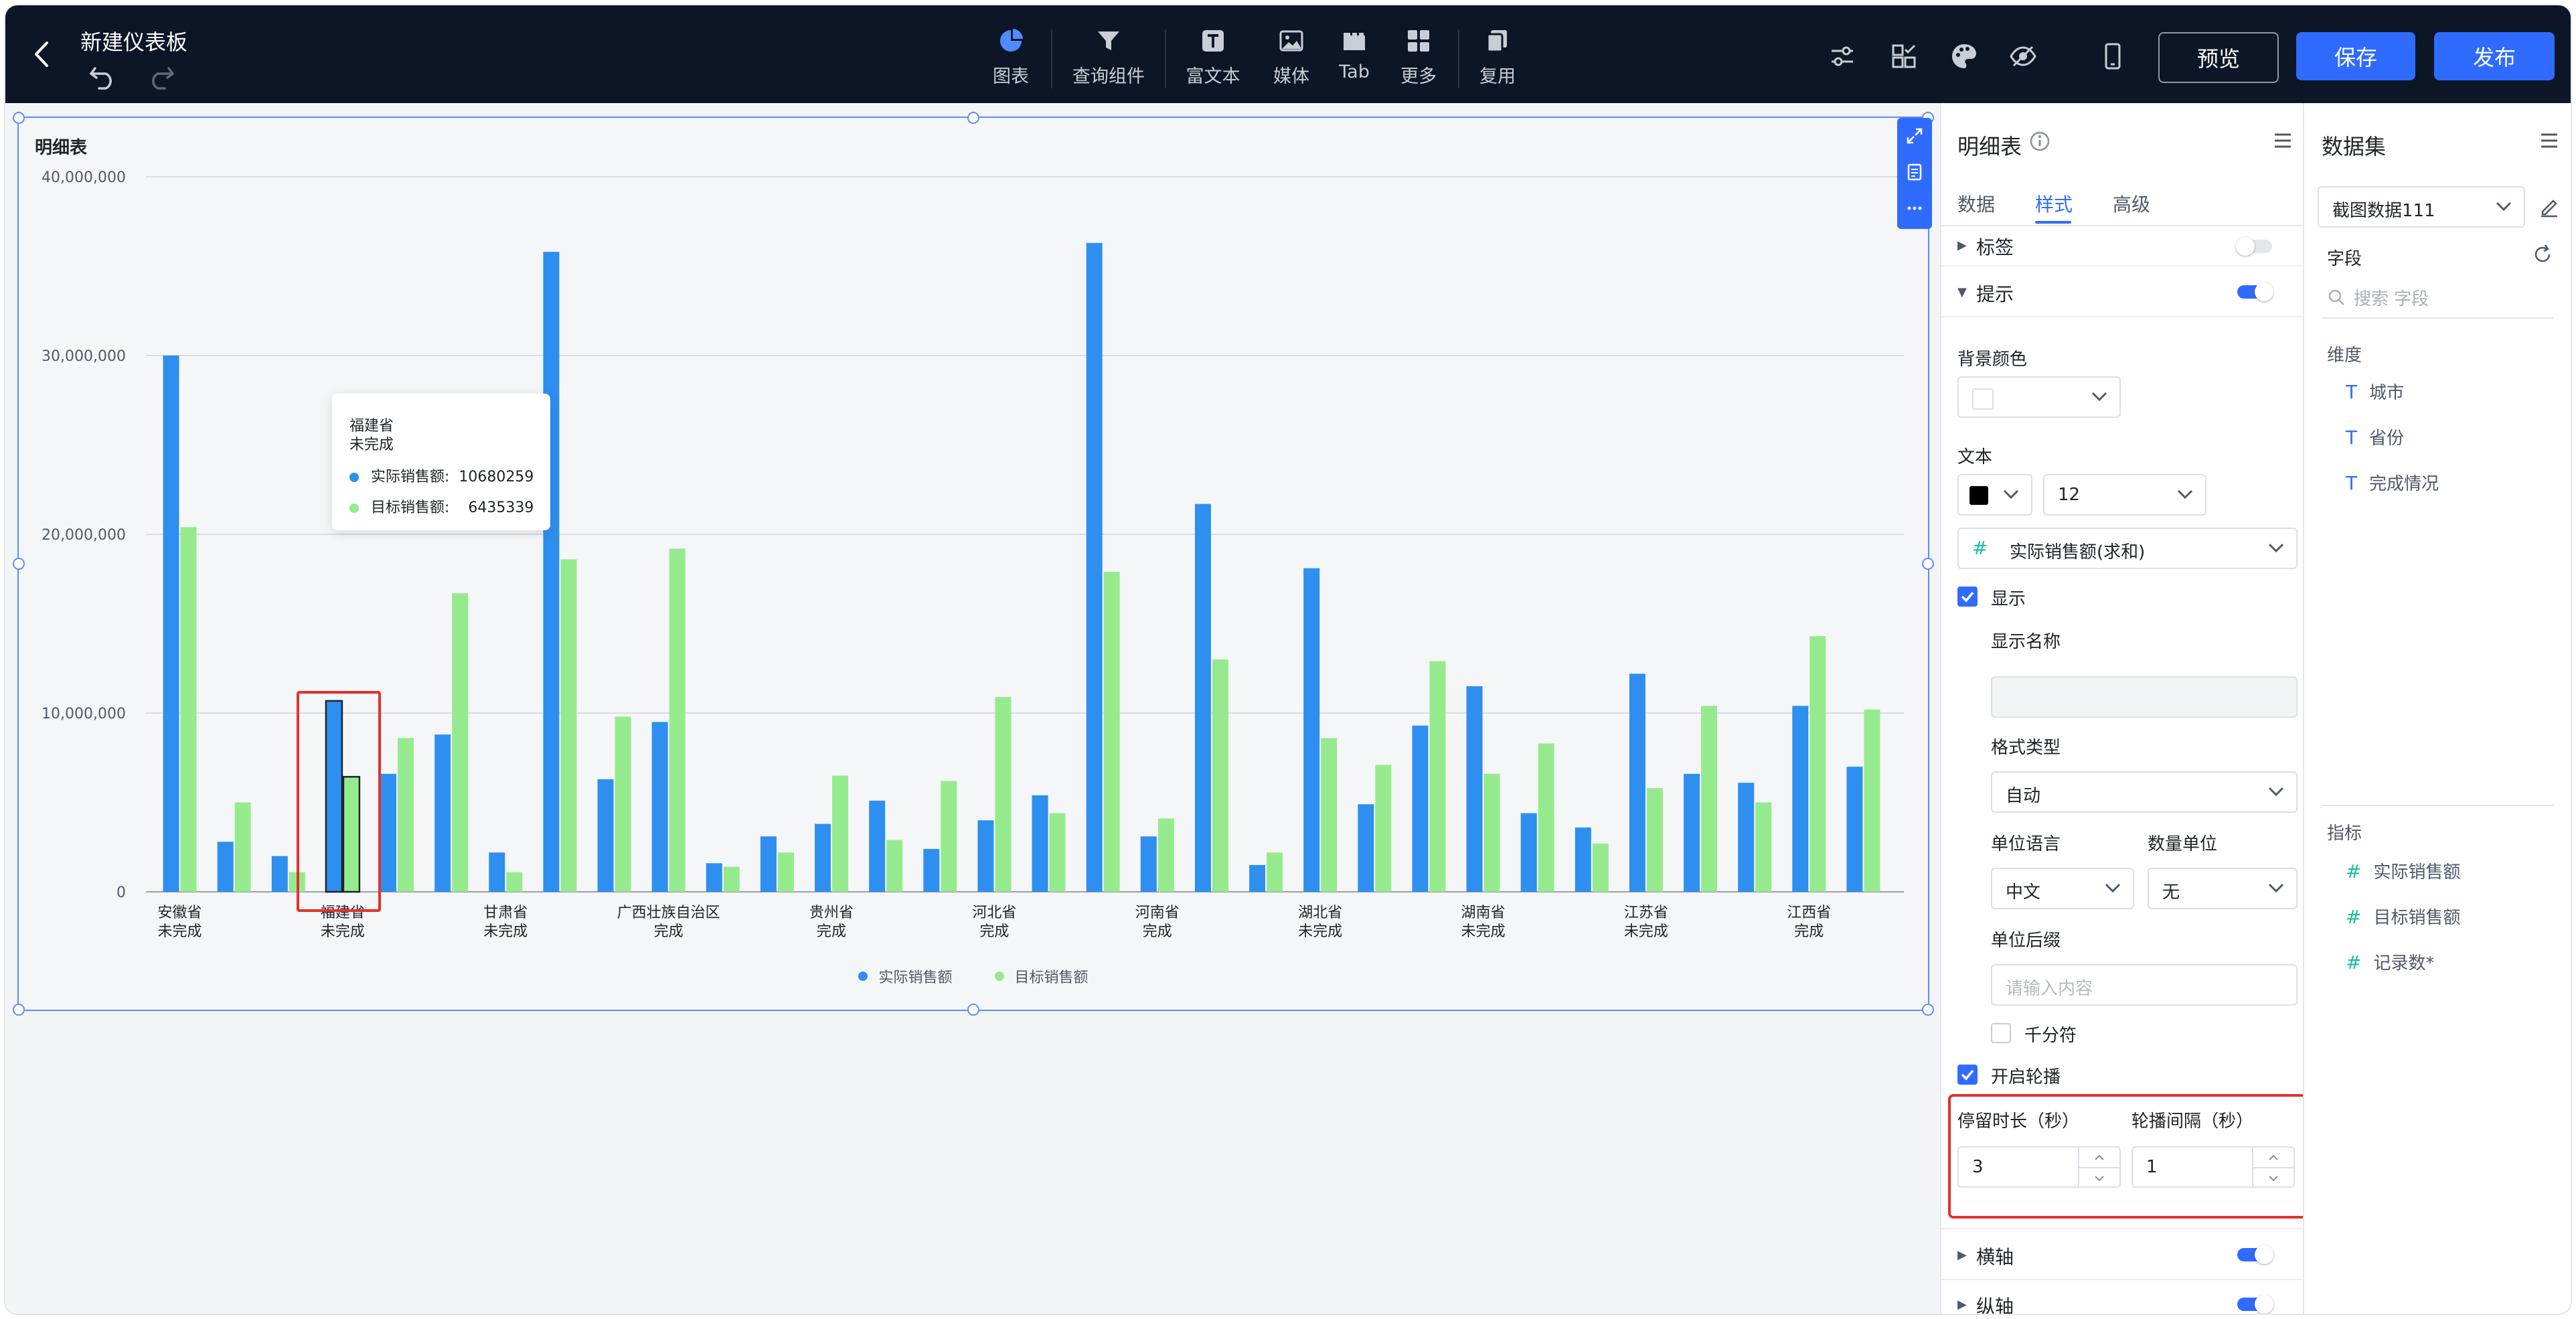 The height and width of the screenshot is (1319, 2576). Describe the element at coordinates (2063, 888) in the screenshot. I see `unit-lang-select: 中文` at that location.